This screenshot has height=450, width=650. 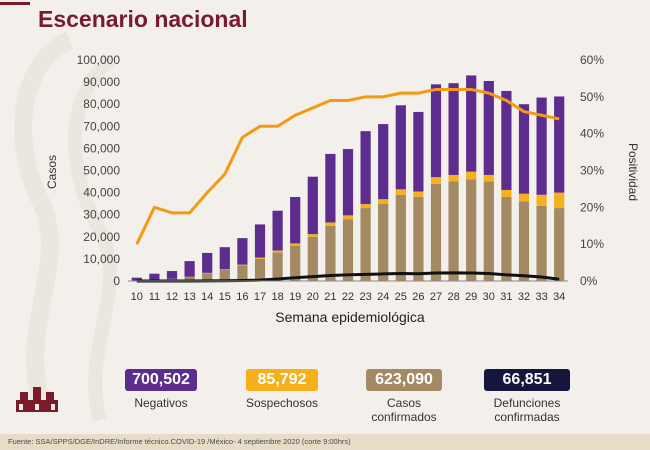 What do you see at coordinates (161, 403) in the screenshot?
I see `stat-label: Negativos` at bounding box center [161, 403].